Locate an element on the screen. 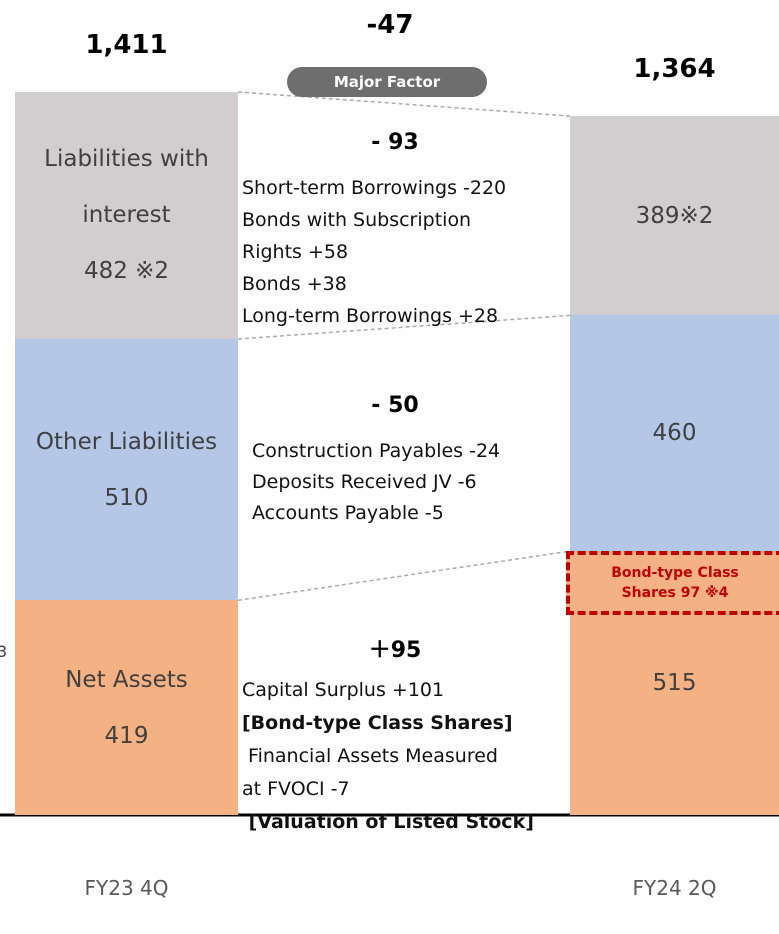  factor-pill: Major Factor is located at coordinates (387, 82).